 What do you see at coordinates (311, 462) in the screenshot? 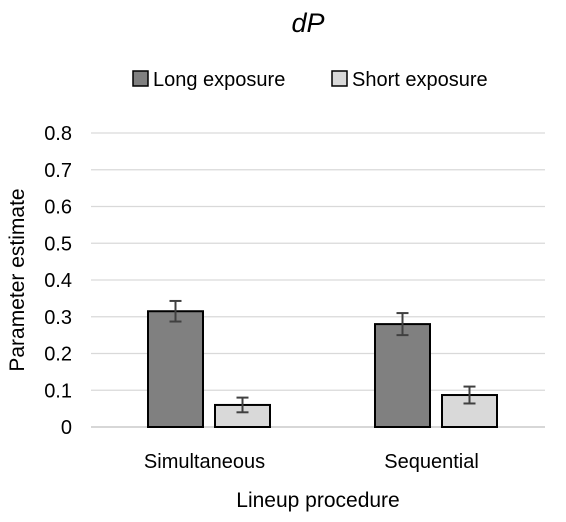
I see `x-axis-ticks: Simultaneous Sequential` at bounding box center [311, 462].